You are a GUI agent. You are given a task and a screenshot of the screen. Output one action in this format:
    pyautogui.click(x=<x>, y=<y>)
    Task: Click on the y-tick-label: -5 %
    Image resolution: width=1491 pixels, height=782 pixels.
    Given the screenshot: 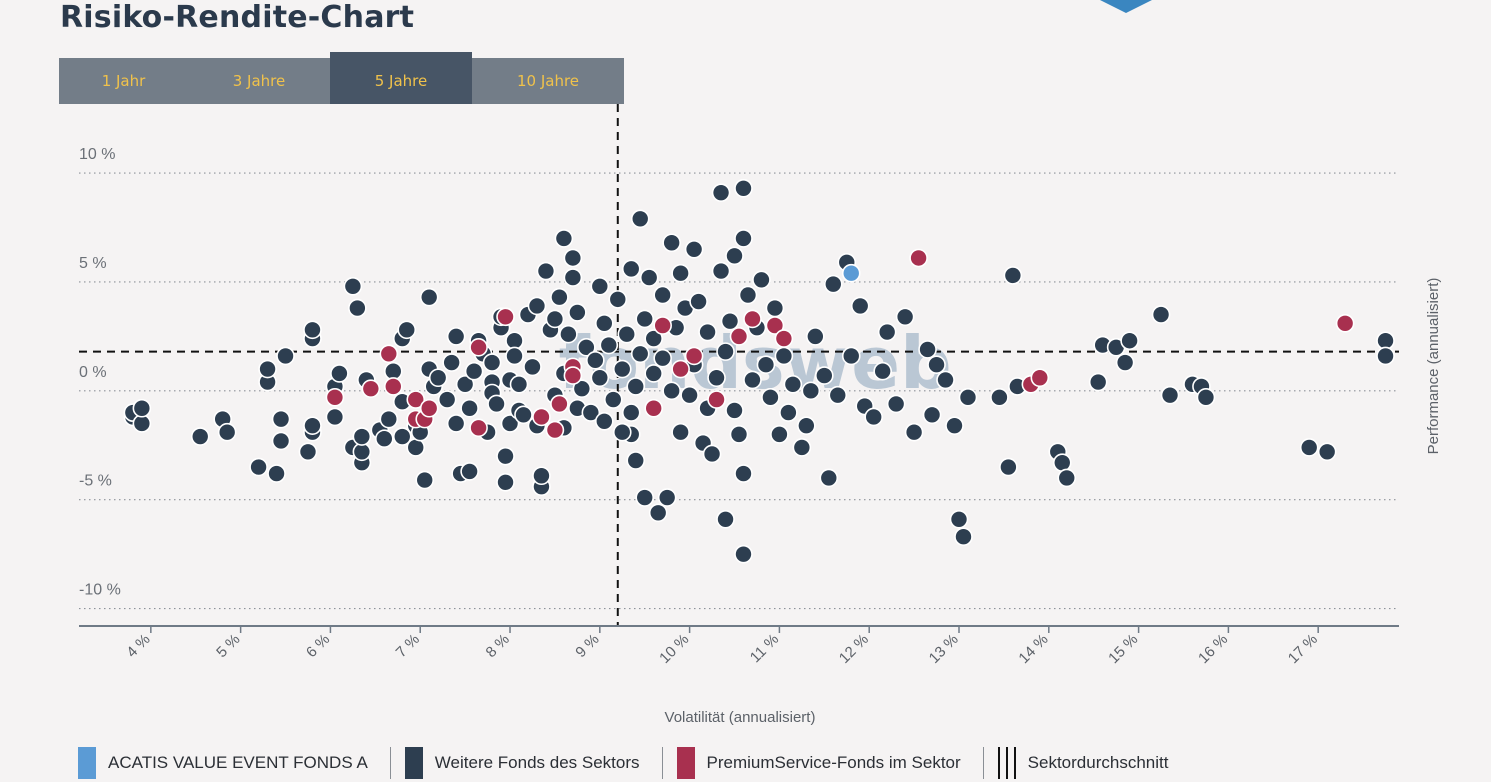 What is the action you would take?
    pyautogui.click(x=95, y=481)
    